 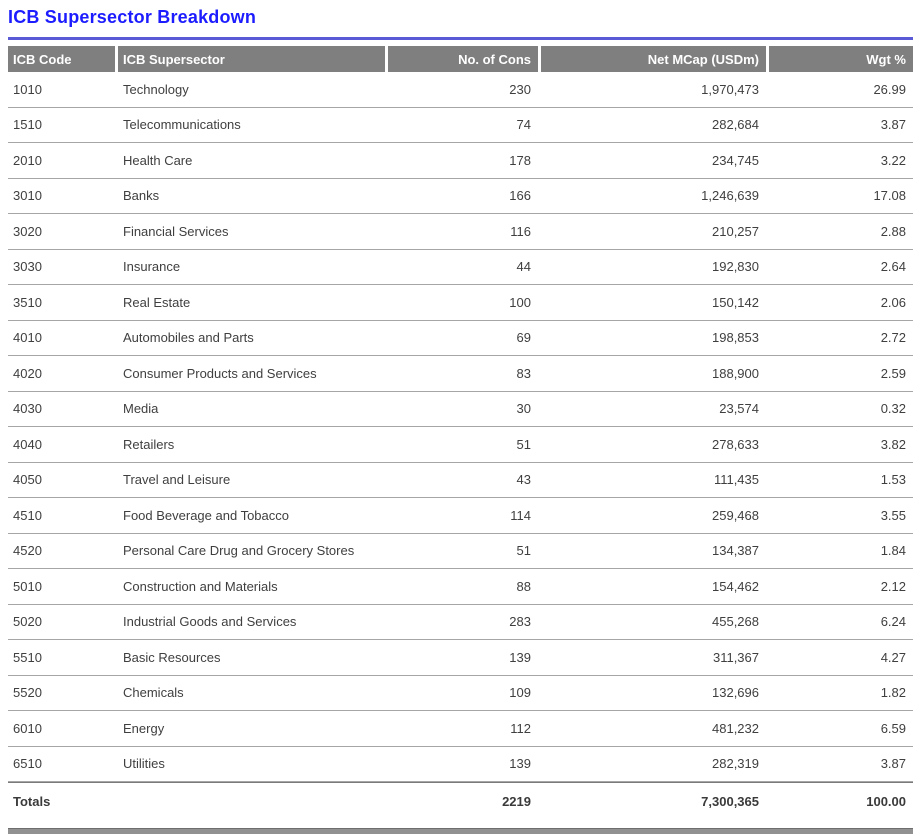 I want to click on cell-icb-code: 5010, so click(x=27, y=586).